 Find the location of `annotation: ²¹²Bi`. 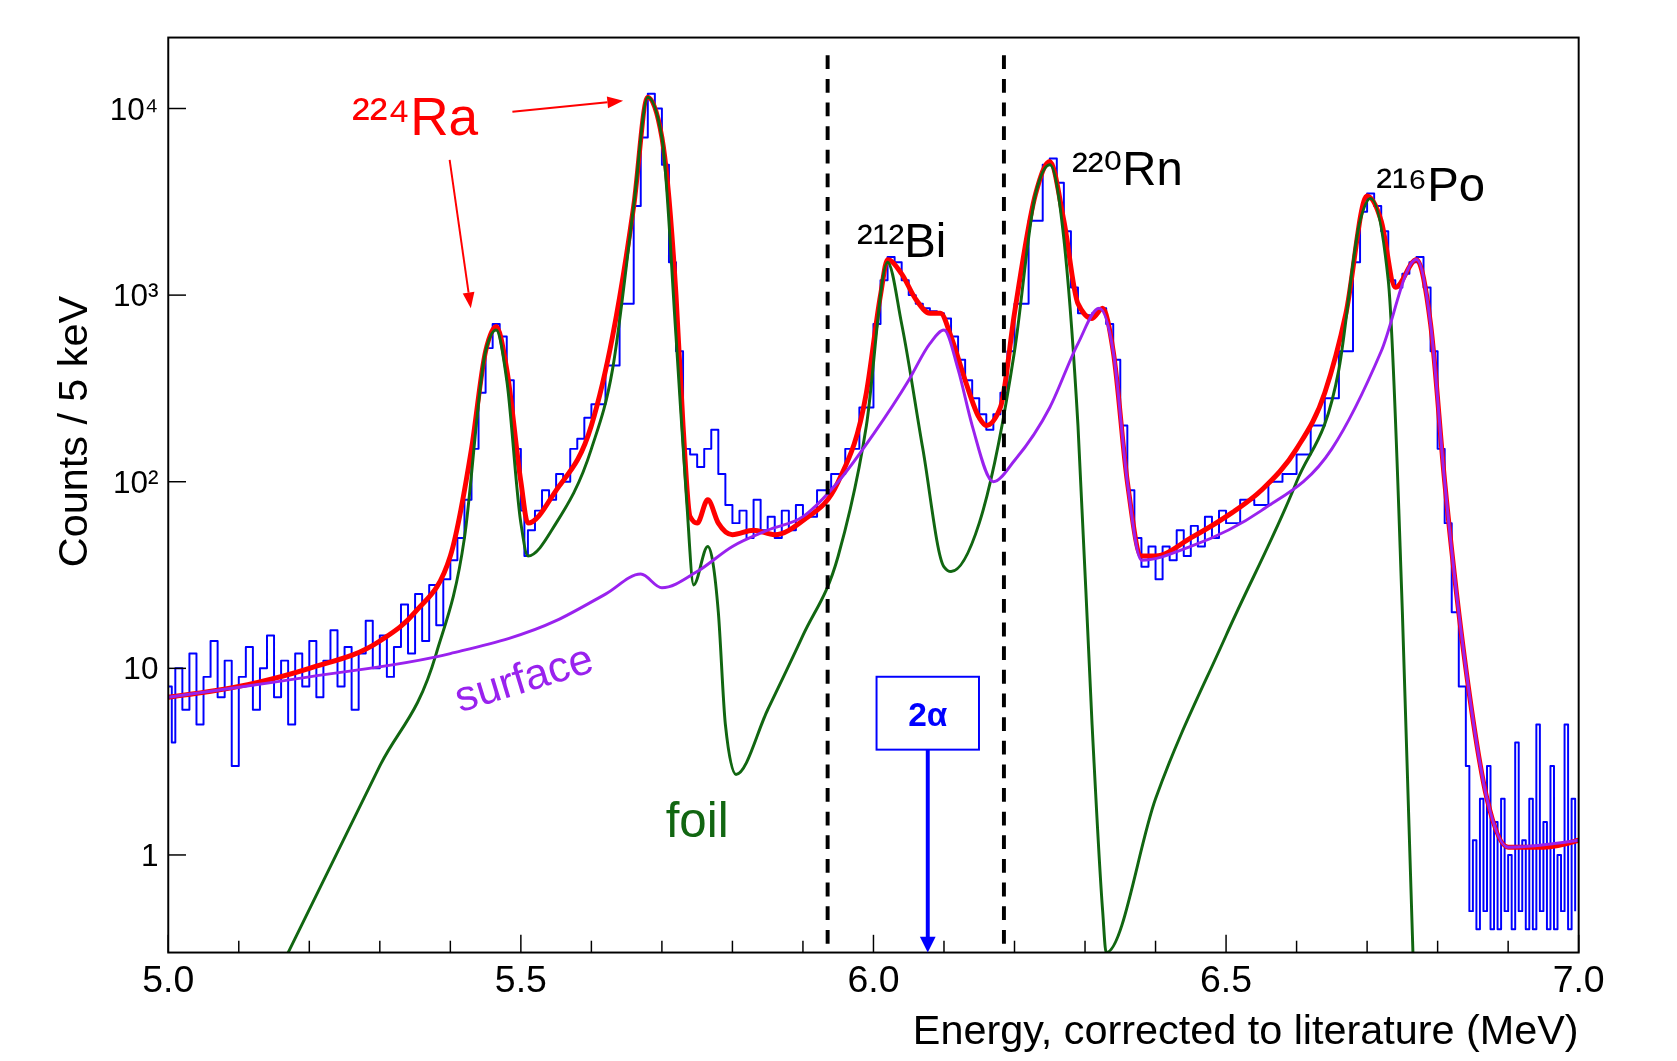

annotation: ²¹²Bi is located at coordinates (902, 241).